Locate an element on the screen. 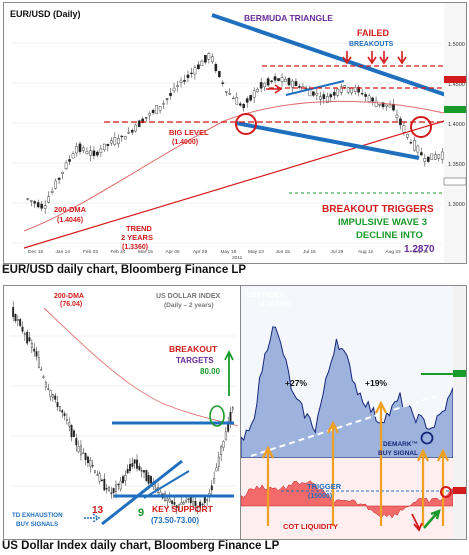  breakout-label: BREAKOUT is located at coordinates (193, 349).